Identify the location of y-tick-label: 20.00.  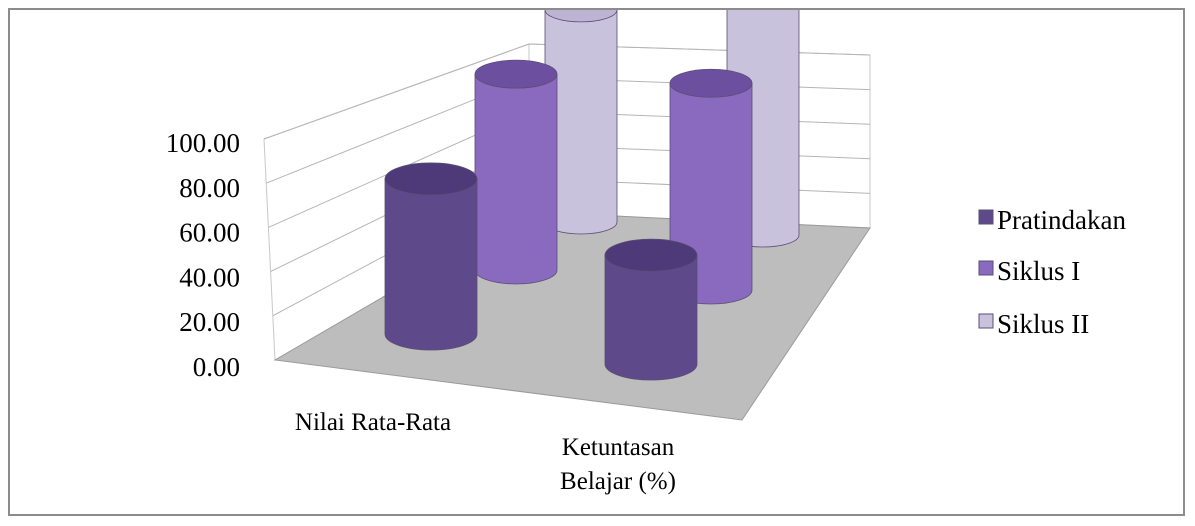
(209, 322).